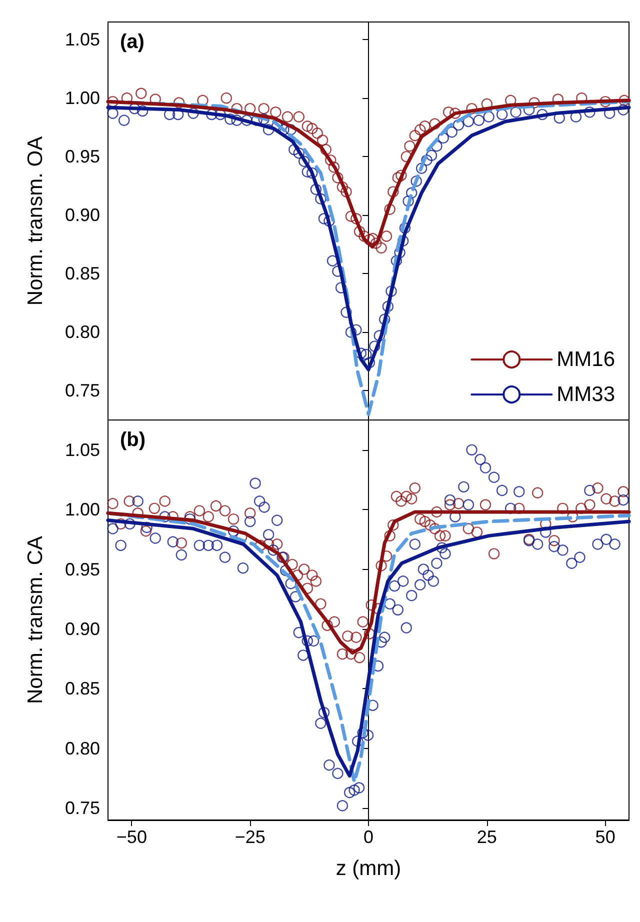 The width and height of the screenshot is (640, 922). I want to click on y-axis-title: Norm. transm. OA, so click(35, 221).